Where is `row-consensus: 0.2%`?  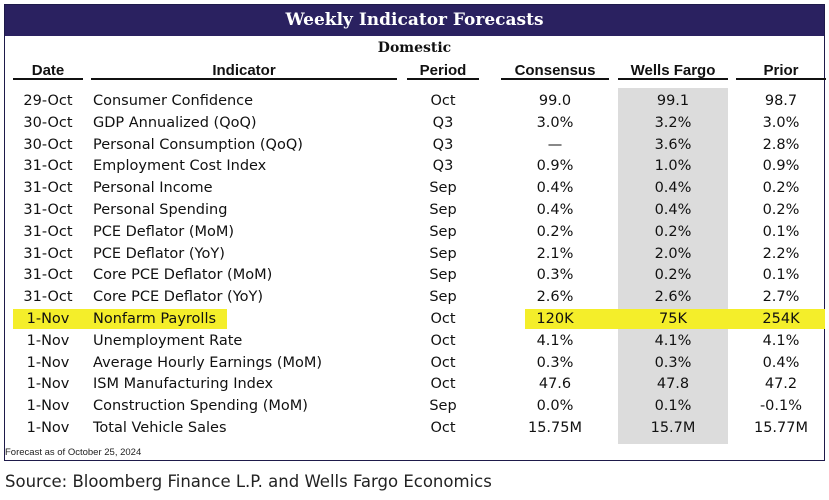 row-consensus: 0.2% is located at coordinates (555, 231).